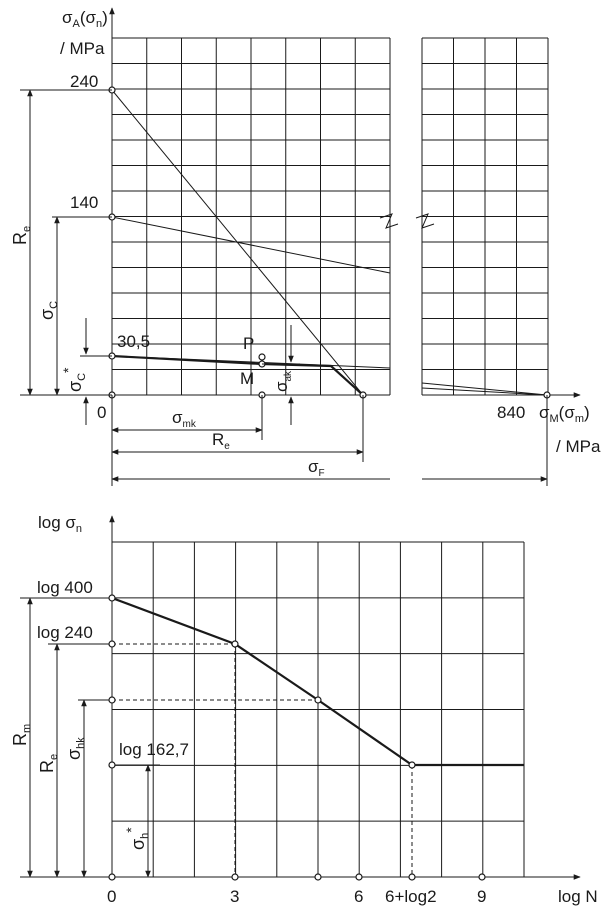 The image size is (614, 911). I want to click on bottom-y-axis-label: log σn, so click(60, 524).